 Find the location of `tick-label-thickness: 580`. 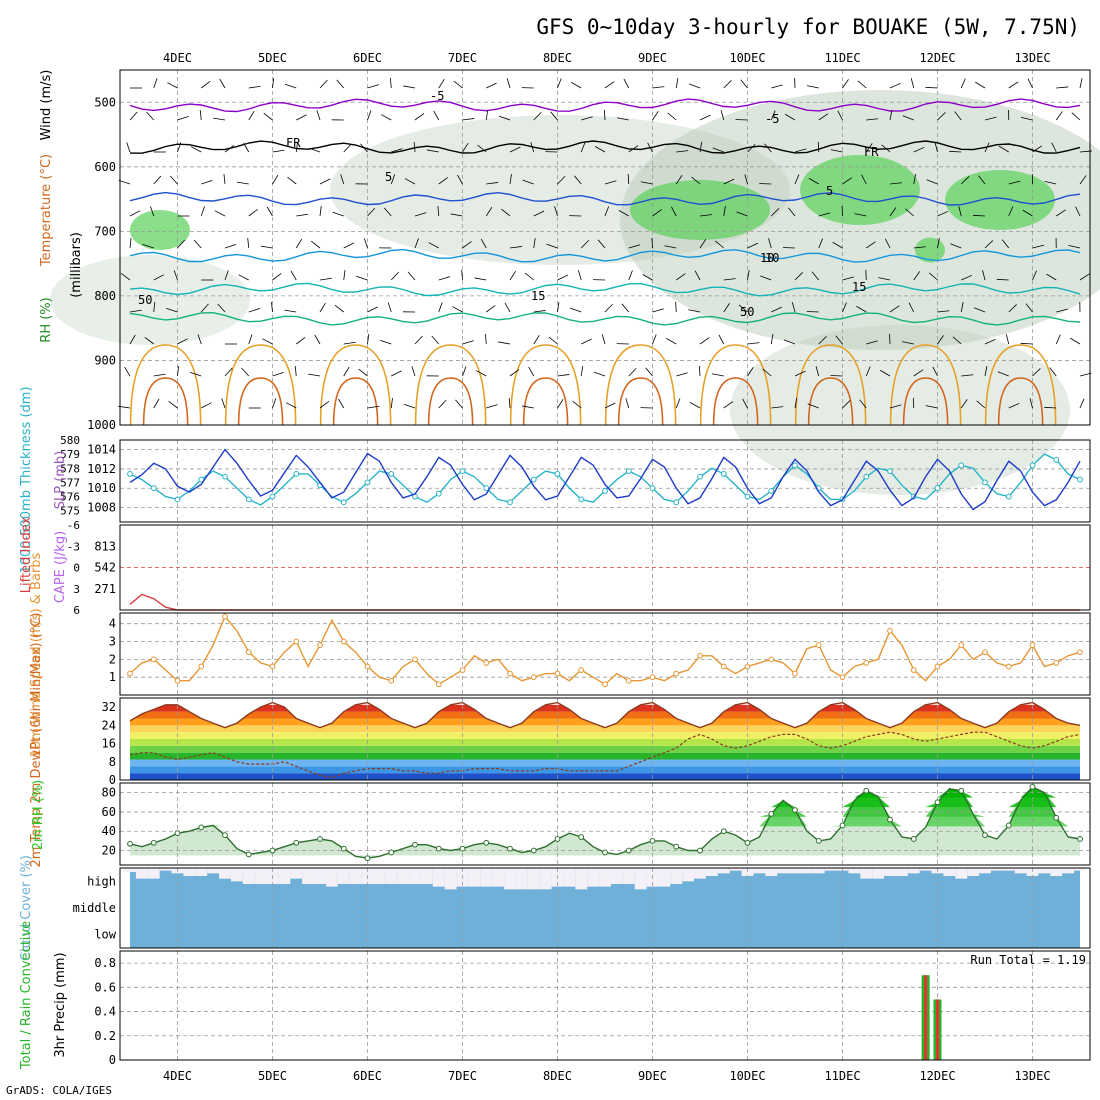

tick-label-thickness: 580 is located at coordinates (70, 440).